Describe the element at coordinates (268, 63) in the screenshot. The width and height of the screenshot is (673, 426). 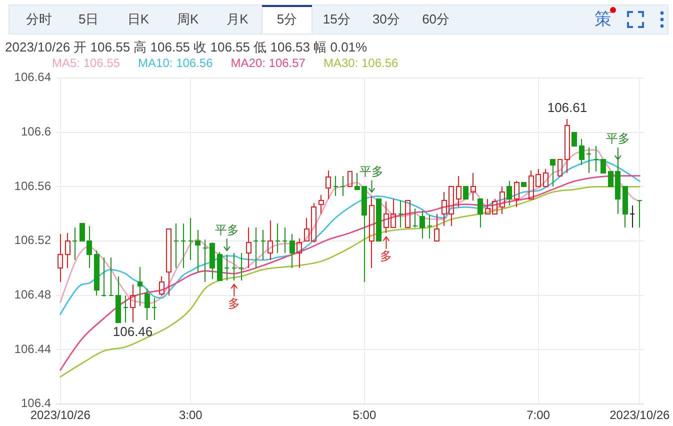
I see `text: MA20: 106.57` at that location.